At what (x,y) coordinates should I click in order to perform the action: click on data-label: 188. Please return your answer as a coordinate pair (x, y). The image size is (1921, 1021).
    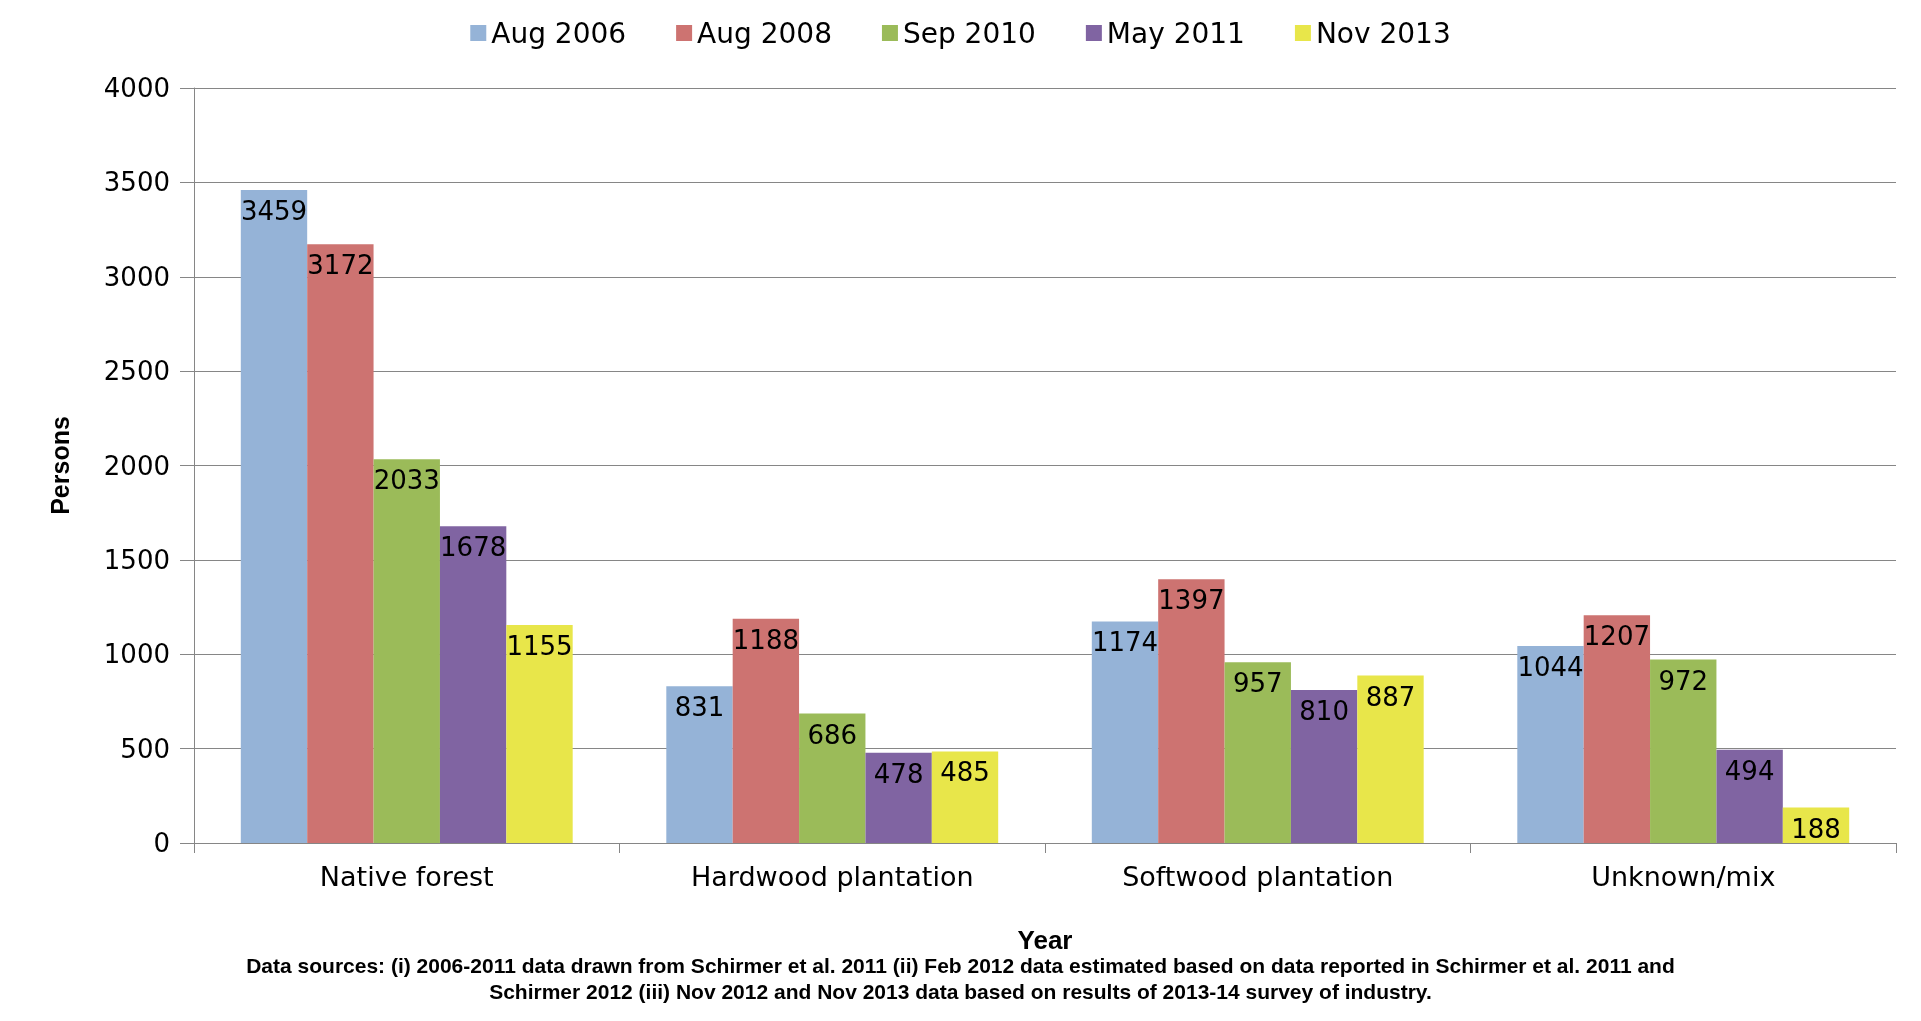
    Looking at the image, I should click on (1816, 828).